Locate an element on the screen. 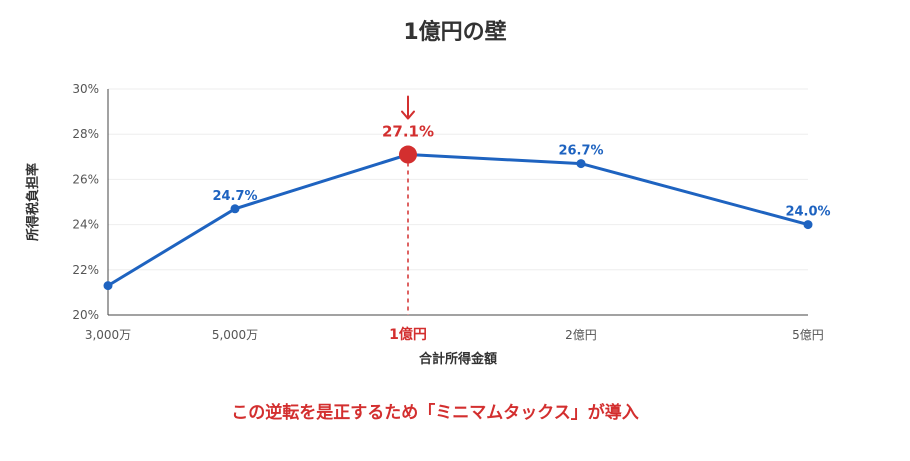 This screenshot has width=910, height=461. x-tick-label: 5億円 is located at coordinates (808, 335).